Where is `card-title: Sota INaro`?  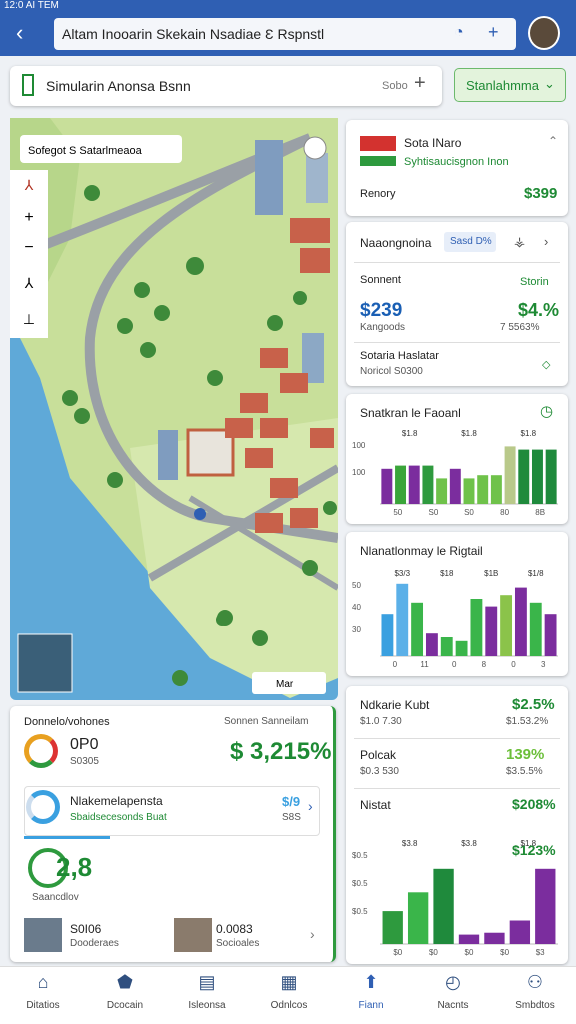
card-title: Sota INaro is located at coordinates (433, 143).